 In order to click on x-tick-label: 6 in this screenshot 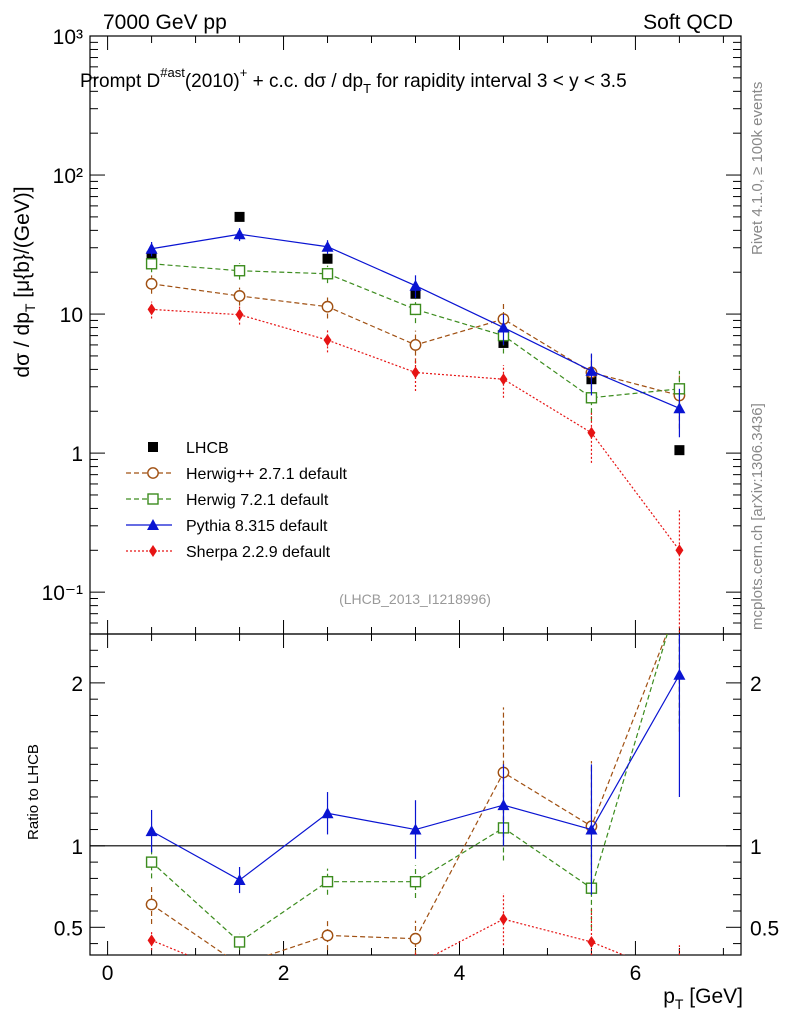, I will do `click(636, 973)`.